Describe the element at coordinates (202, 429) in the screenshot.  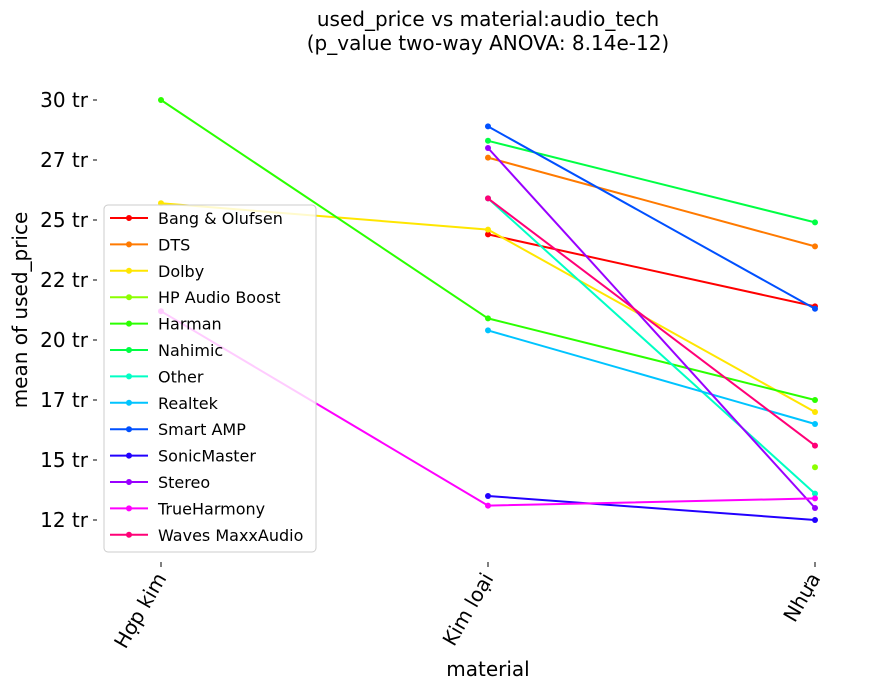
I see `legend-label: Smart AMP` at that location.